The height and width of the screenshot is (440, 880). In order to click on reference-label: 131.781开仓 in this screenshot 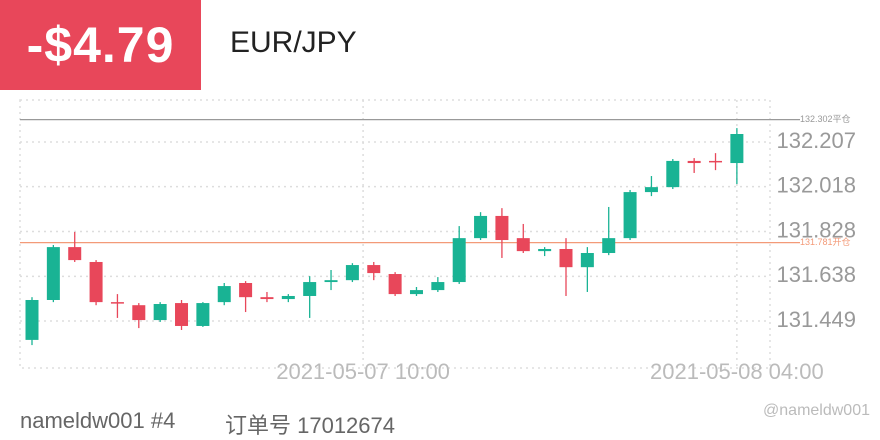, I will do `click(825, 241)`.